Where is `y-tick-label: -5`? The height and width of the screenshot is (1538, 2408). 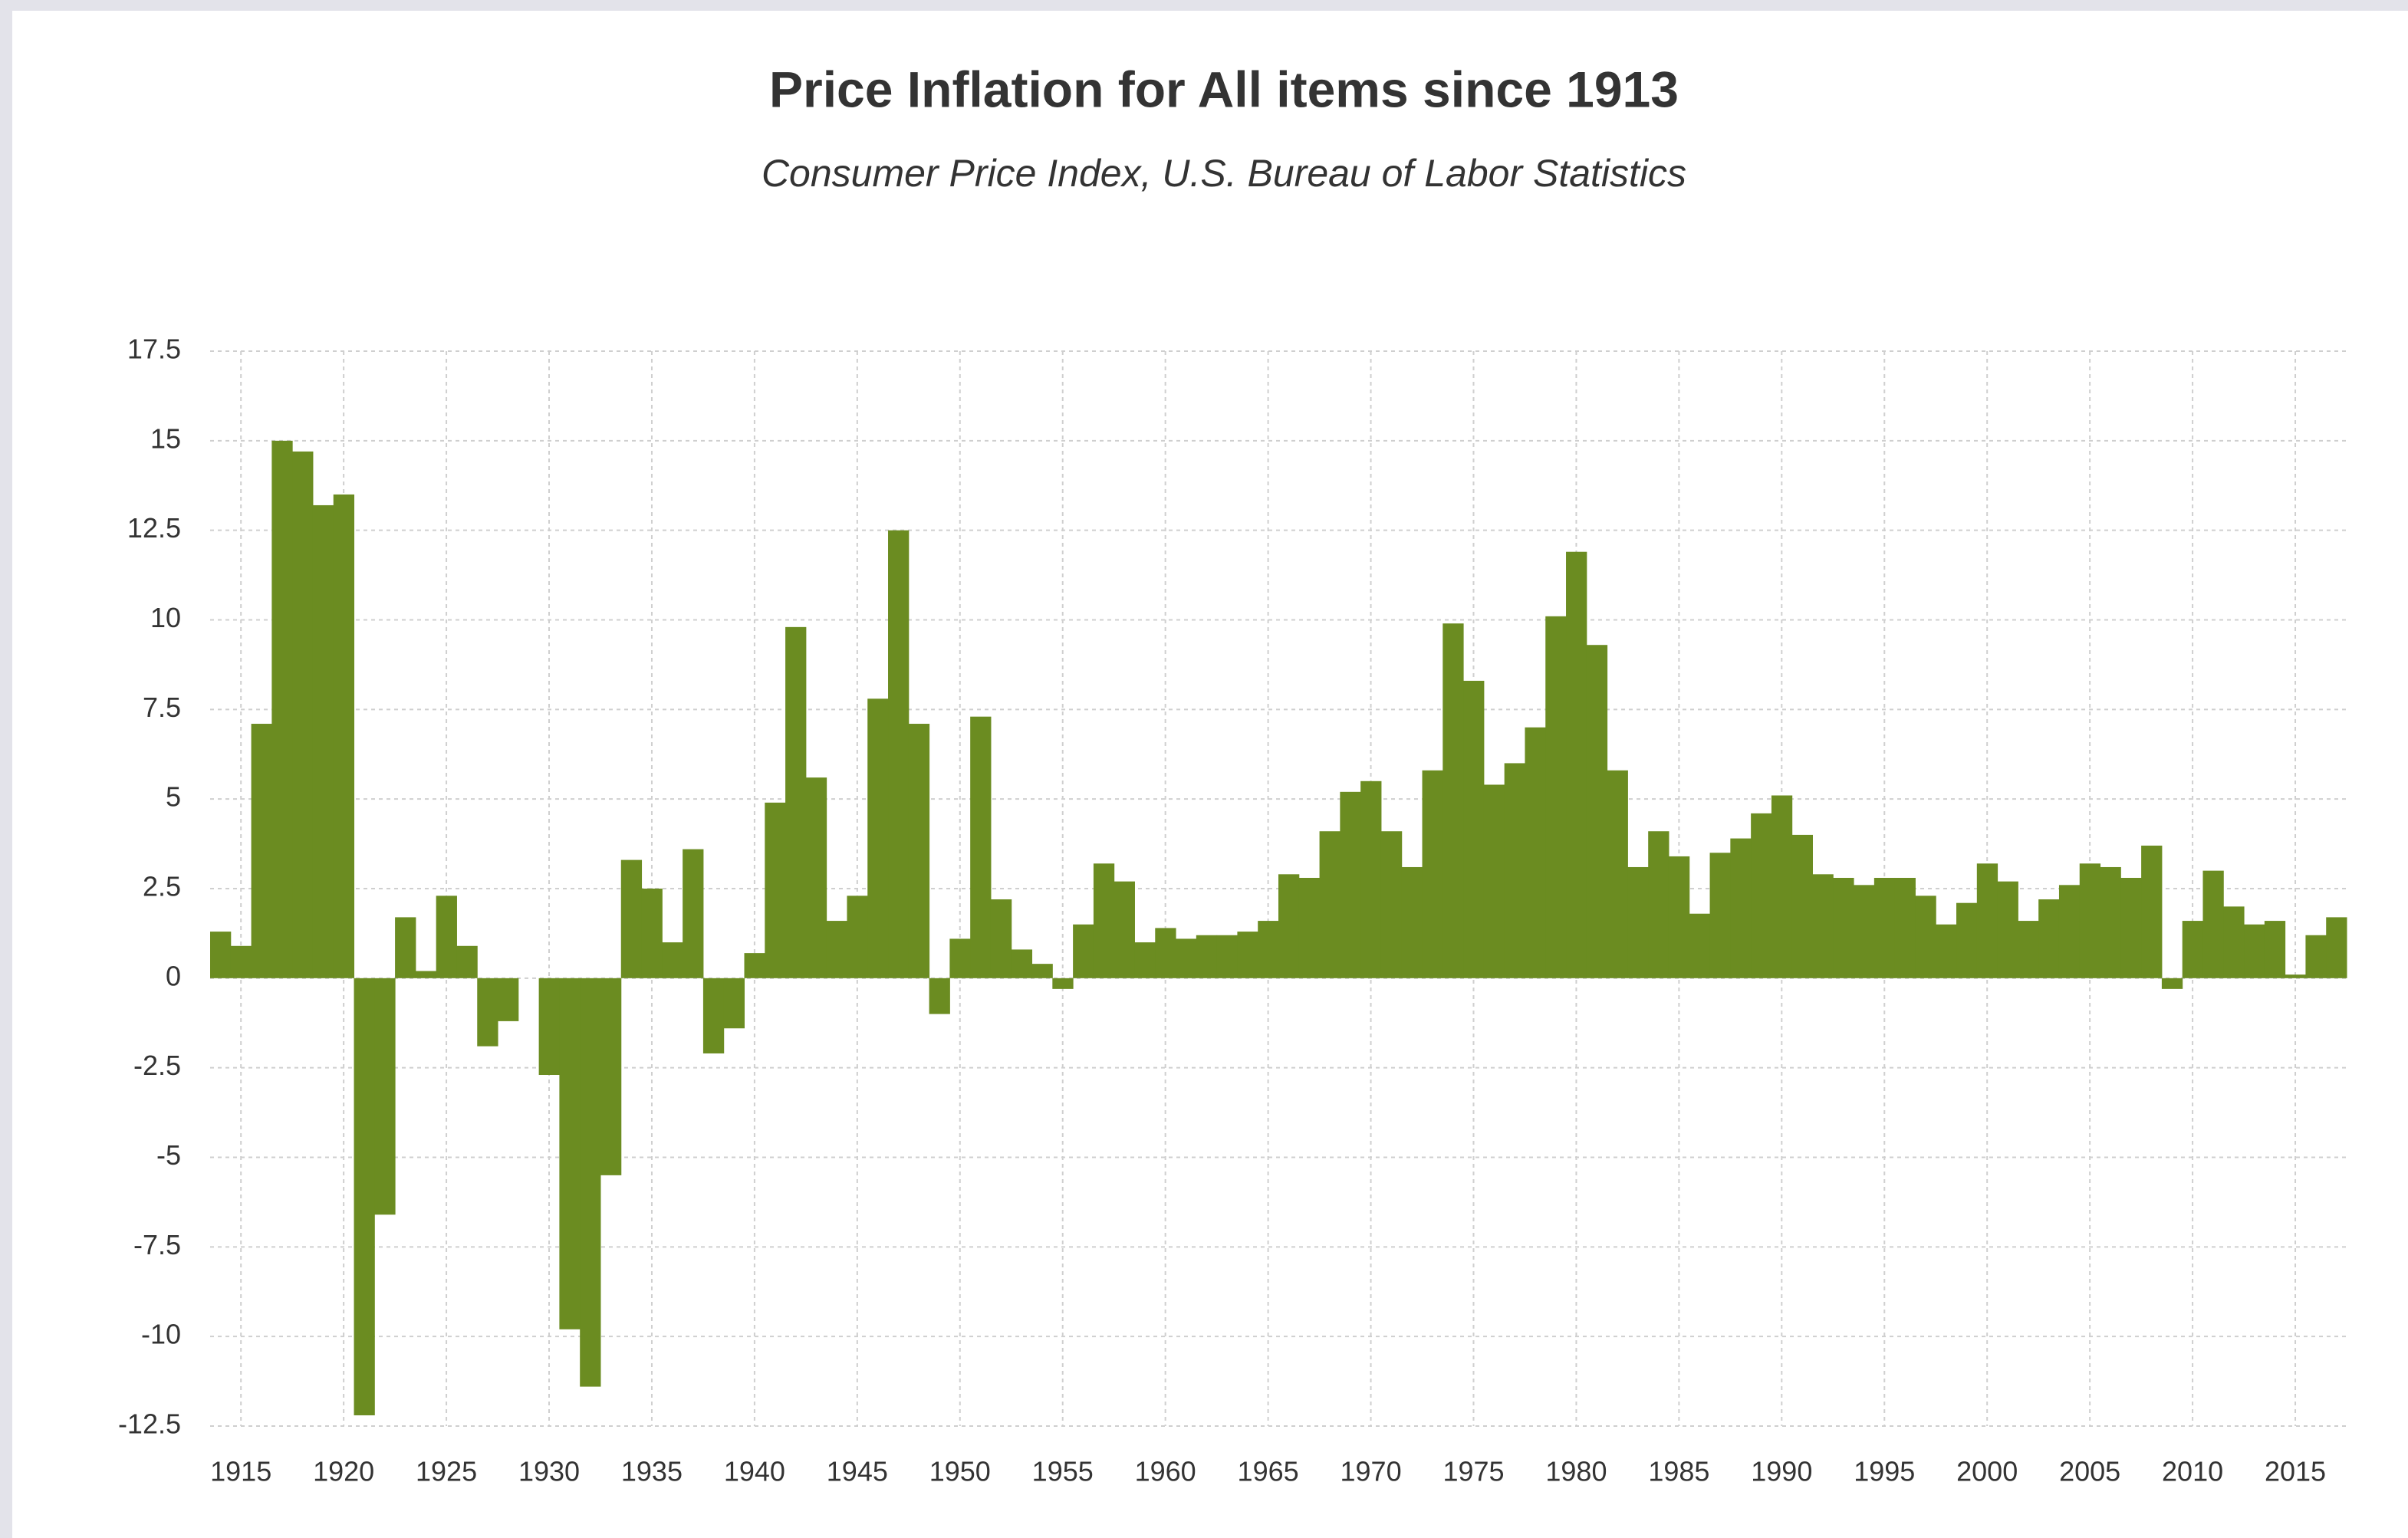
y-tick-label: -5 is located at coordinates (168, 1155).